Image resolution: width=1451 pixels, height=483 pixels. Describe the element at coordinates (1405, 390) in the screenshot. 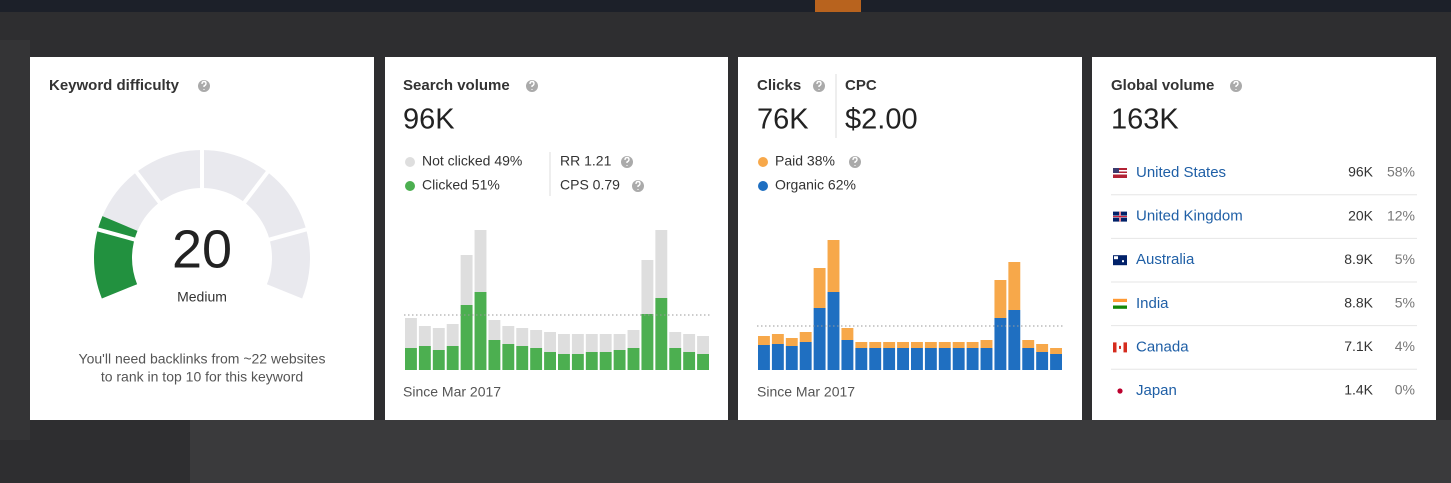

I see `country-share: 0%` at that location.